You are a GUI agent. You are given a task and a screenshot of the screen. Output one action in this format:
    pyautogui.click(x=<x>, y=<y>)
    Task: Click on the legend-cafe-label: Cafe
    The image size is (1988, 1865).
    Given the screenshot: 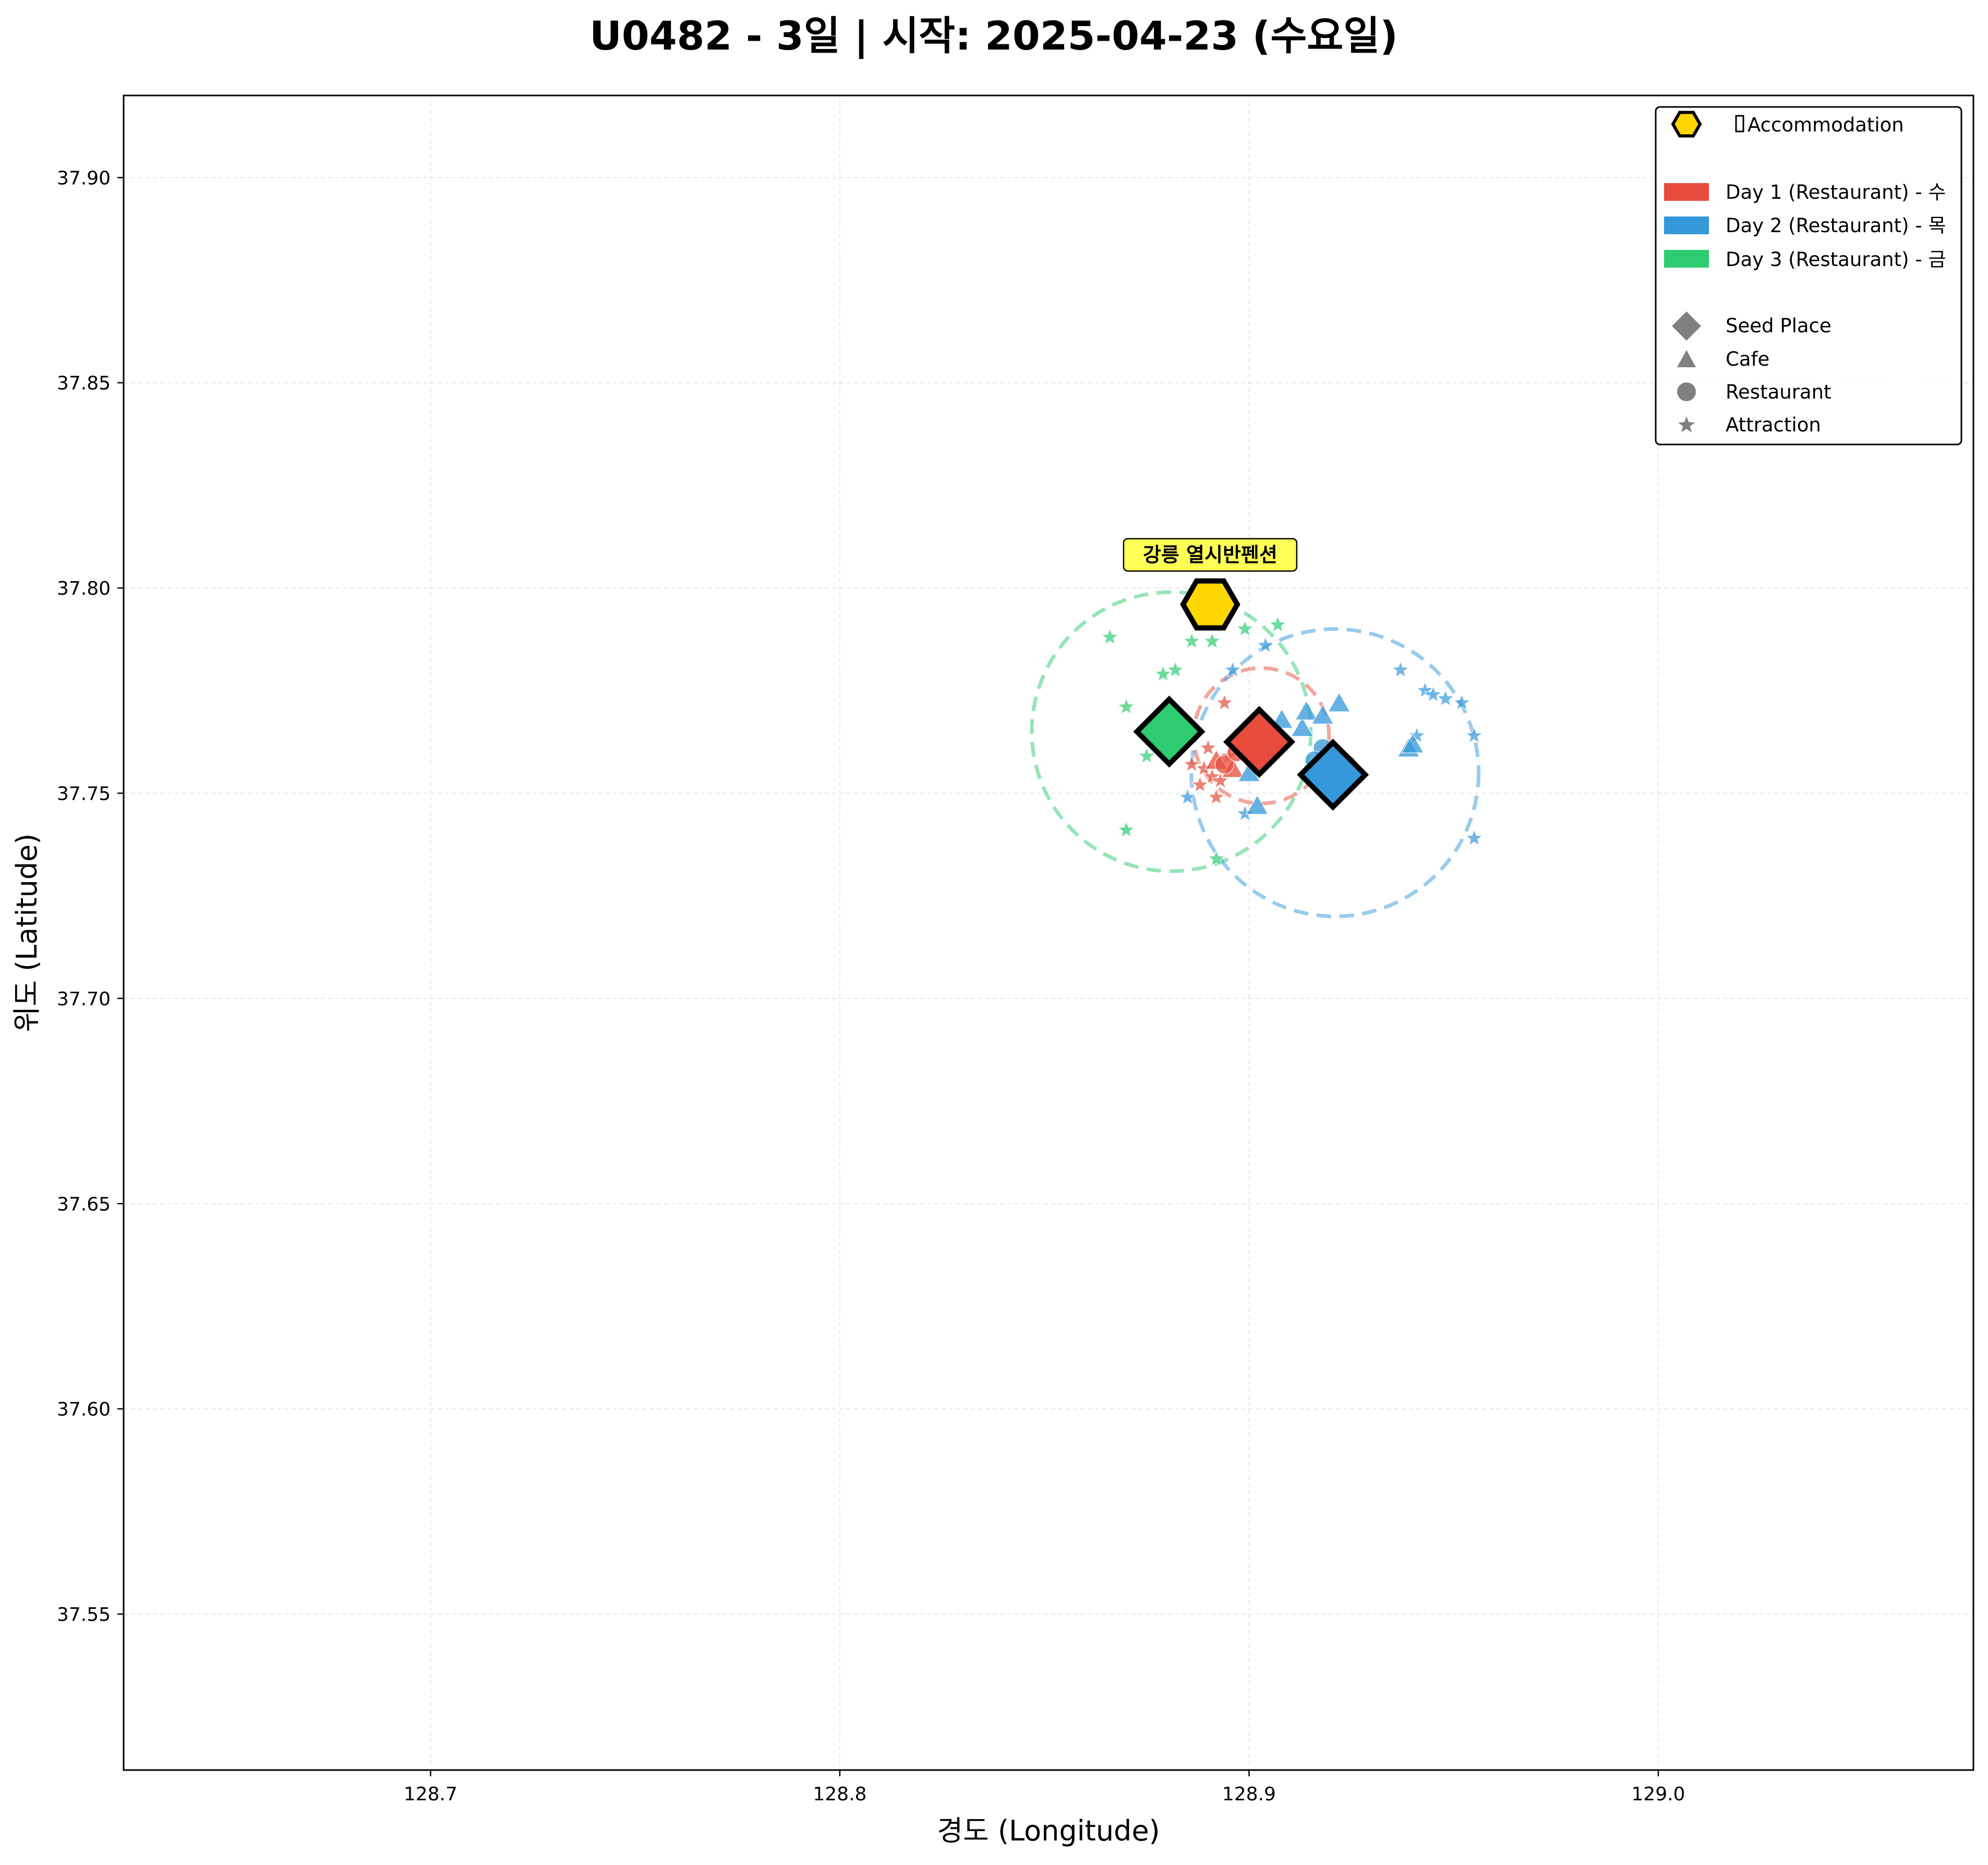 What is the action you would take?
    pyautogui.click(x=1747, y=359)
    